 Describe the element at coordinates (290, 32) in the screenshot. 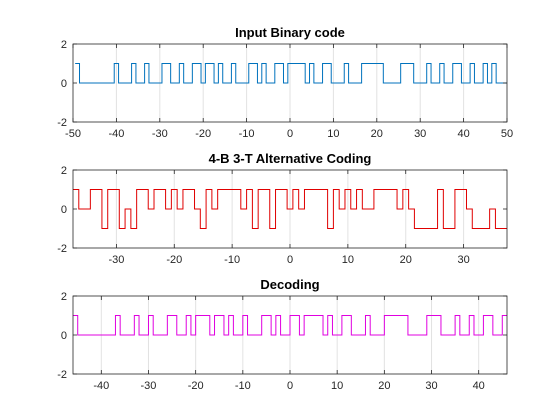

I see `chart-title: Input Binary code` at that location.